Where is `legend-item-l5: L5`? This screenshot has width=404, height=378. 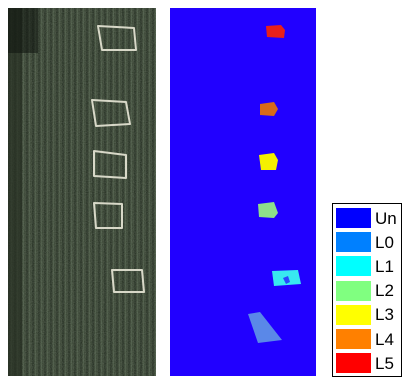
legend-item-l5: L5 is located at coordinates (368, 363).